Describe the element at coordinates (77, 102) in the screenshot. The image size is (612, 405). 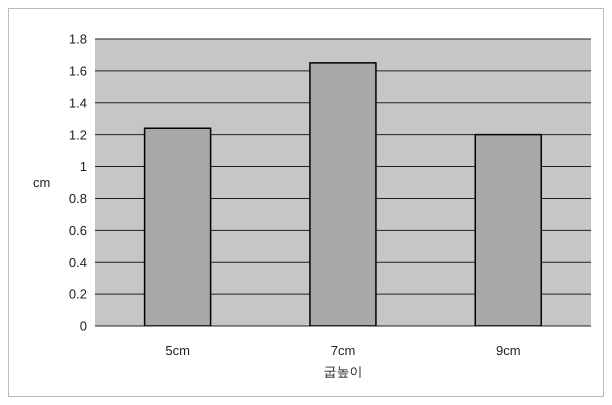
I see `y-tick-label: 1.4` at that location.